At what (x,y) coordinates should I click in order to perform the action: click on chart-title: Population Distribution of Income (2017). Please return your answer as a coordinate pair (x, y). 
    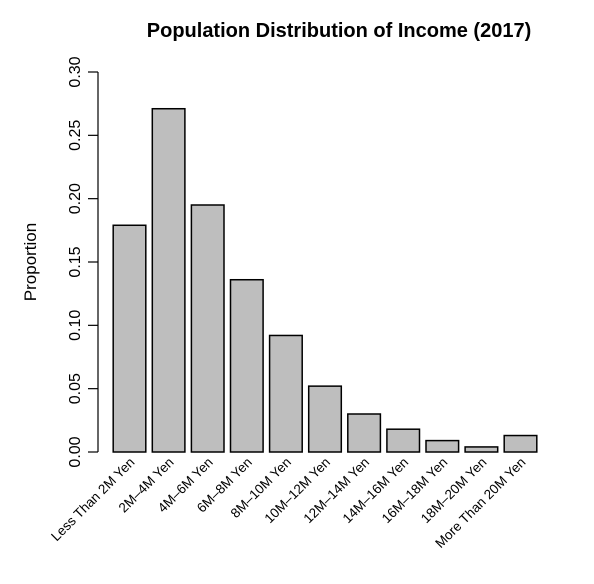
    Looking at the image, I should click on (339, 31).